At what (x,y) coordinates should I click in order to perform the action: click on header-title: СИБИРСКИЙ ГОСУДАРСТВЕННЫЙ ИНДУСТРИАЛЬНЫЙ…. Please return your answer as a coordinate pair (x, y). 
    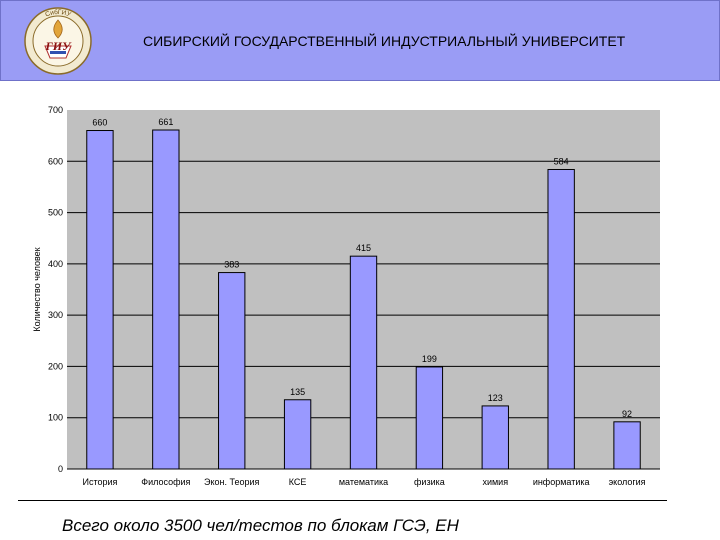
    Looking at the image, I should click on (384, 41).